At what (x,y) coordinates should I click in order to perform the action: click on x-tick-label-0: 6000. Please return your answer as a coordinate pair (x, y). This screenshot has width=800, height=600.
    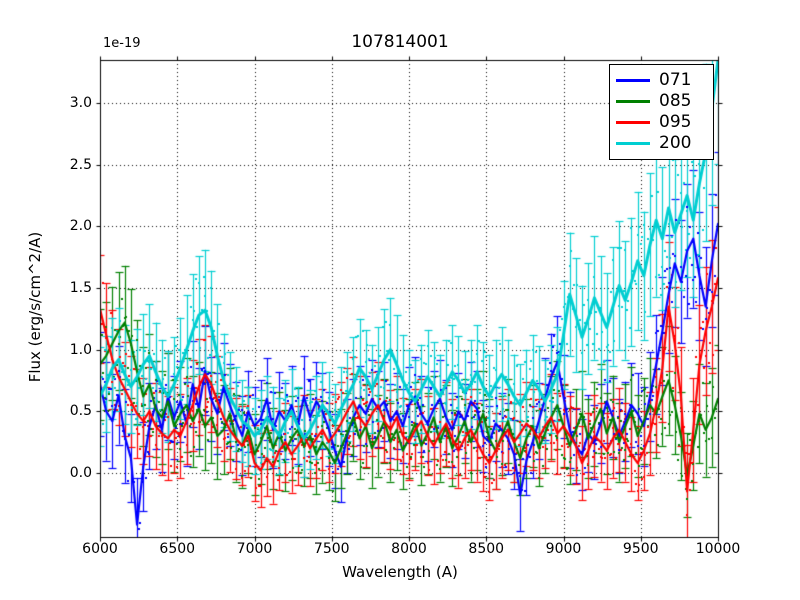
    Looking at the image, I should click on (100, 549).